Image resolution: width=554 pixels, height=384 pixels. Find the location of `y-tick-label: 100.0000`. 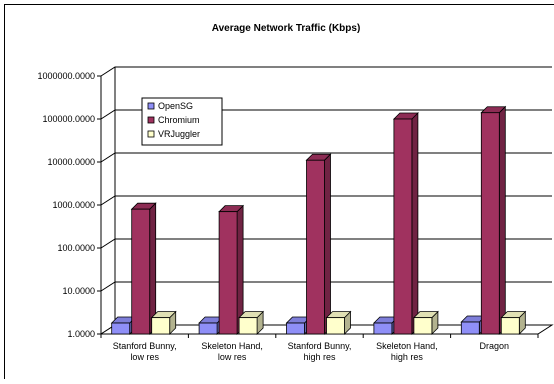

y-tick-label: 100.0000 is located at coordinates (76, 248).